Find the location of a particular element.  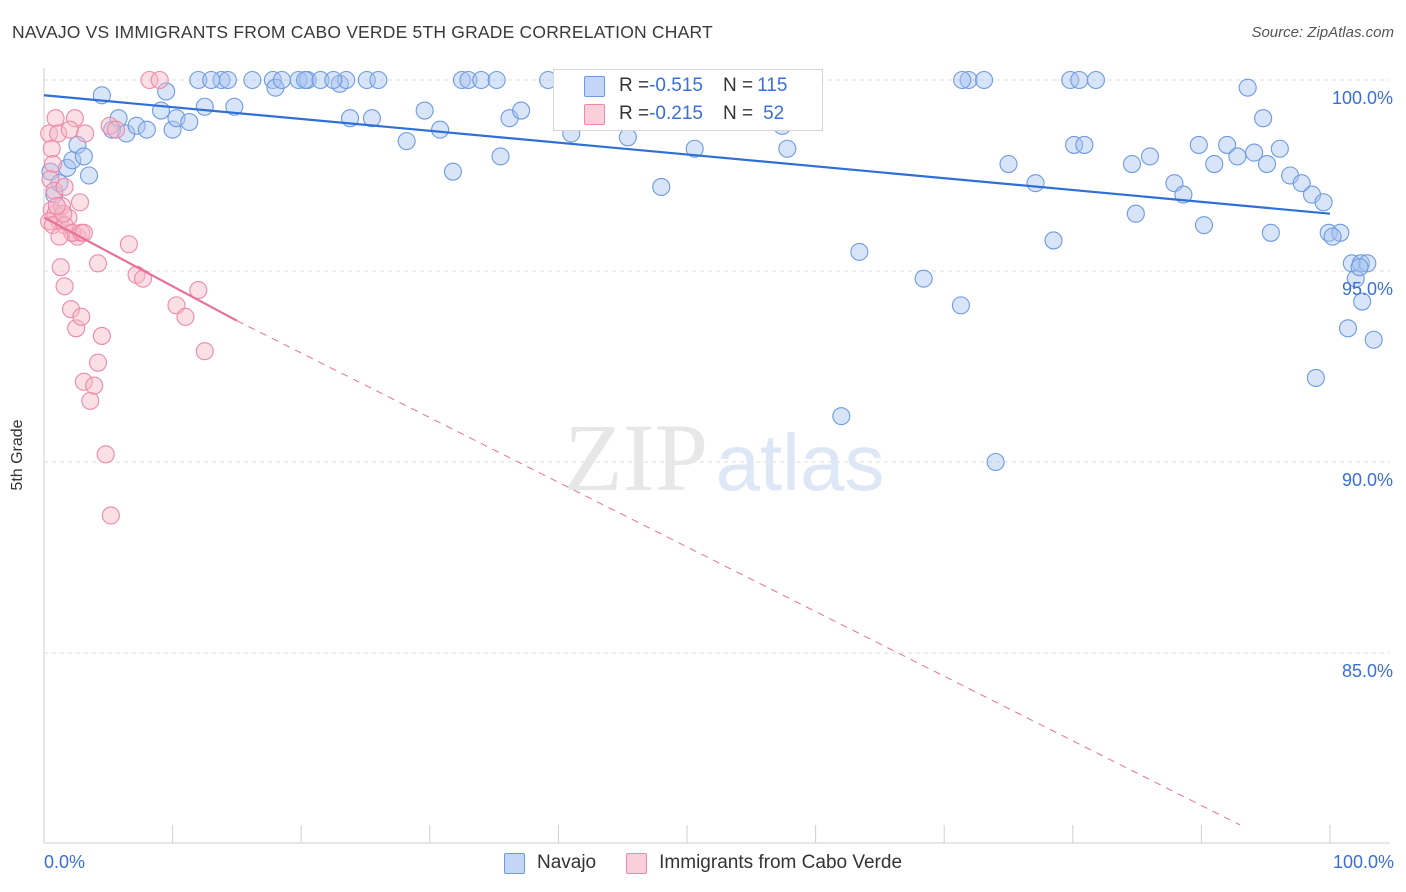

legend-row-cabo-verde: R = -0.215 N = 52 is located at coordinates (669, 114).